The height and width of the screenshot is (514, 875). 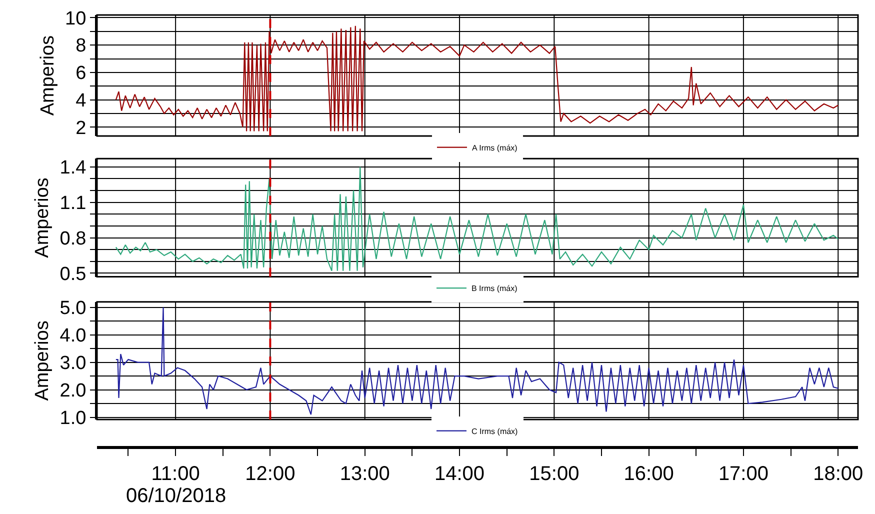 I want to click on text: 06/10/2018, so click(x=176, y=496).